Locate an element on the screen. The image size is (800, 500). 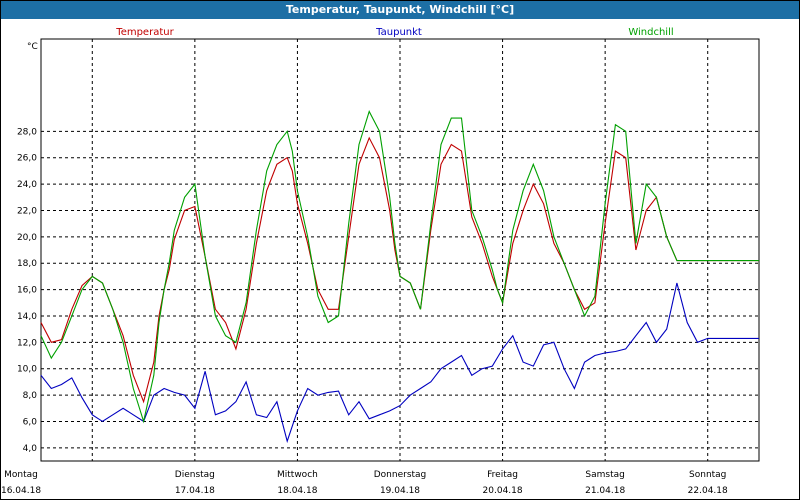
legend-entry-temperatur: Temperatur is located at coordinates (144, 32).